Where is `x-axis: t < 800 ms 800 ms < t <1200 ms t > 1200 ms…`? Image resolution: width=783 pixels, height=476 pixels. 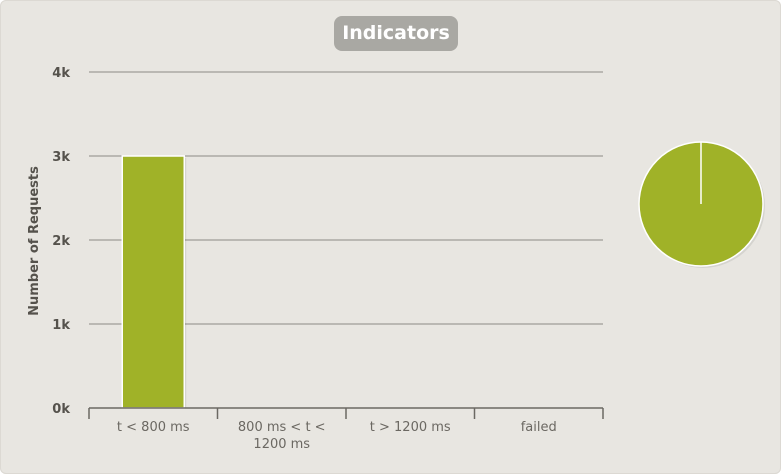 x-axis: t < 800 ms 800 ms < t <1200 ms t > 1200 ms… is located at coordinates (346, 429).